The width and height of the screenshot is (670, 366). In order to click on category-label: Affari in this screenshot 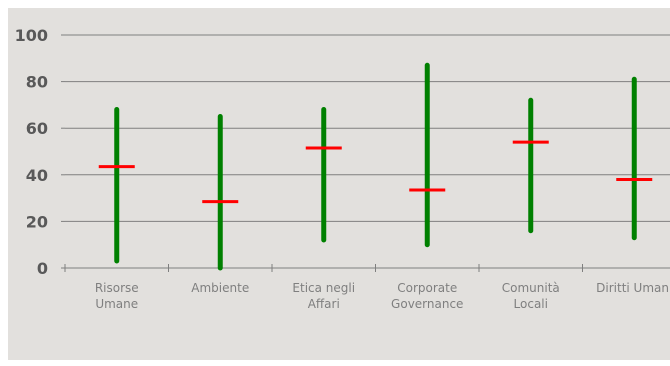, I will do `click(324, 304)`.